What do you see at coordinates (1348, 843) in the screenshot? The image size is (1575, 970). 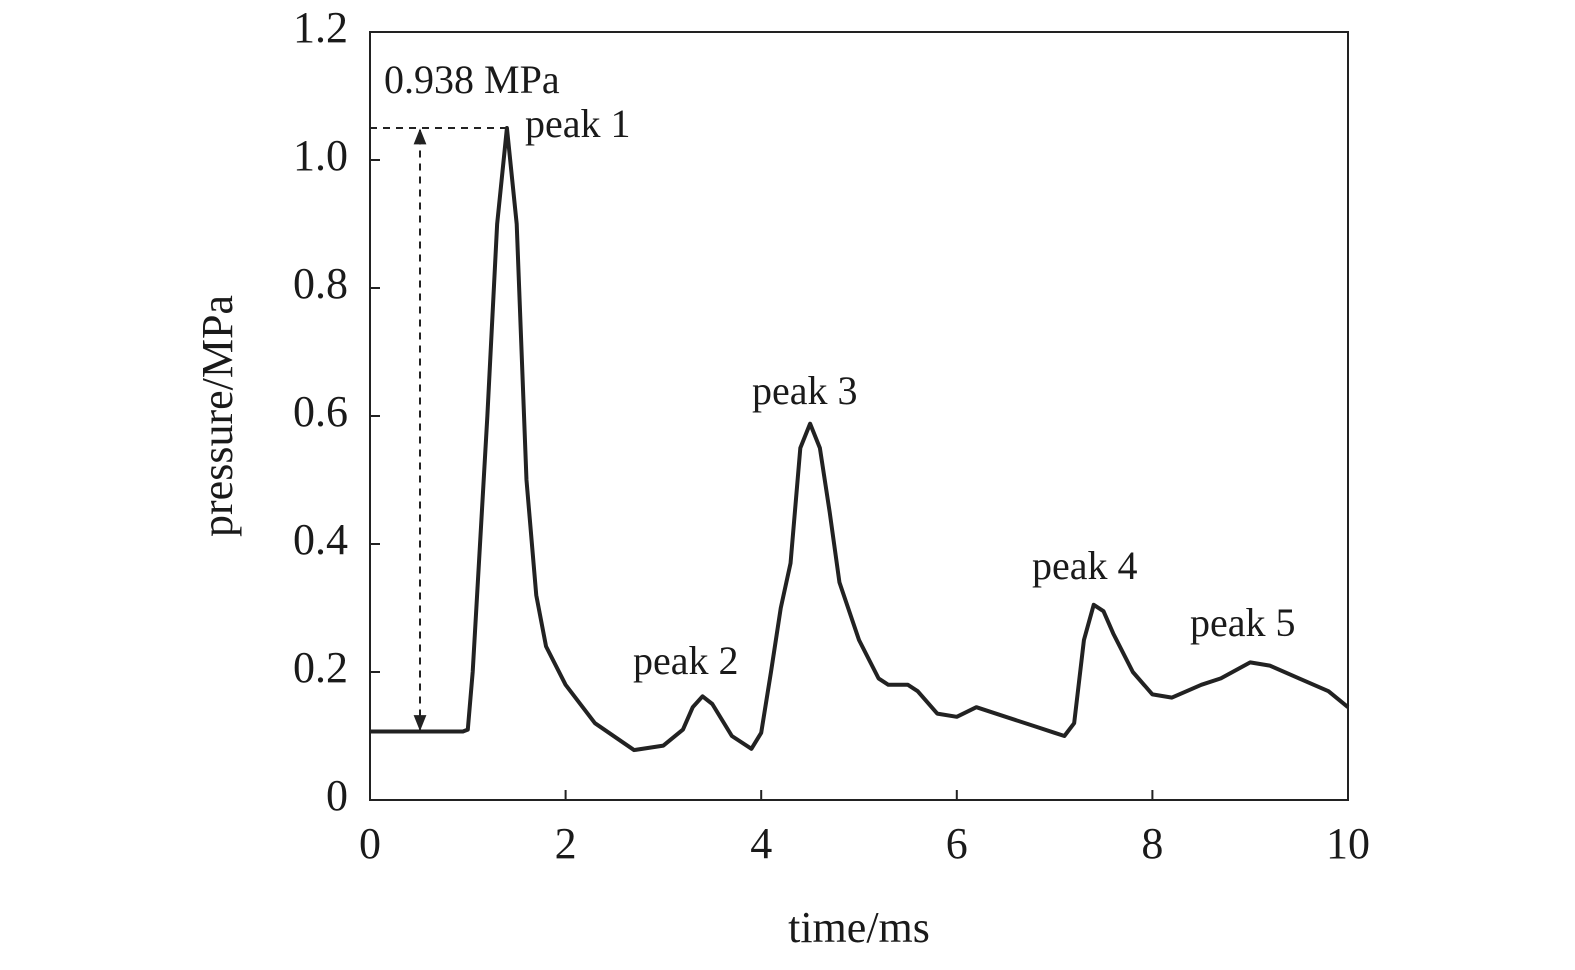 I see `x-tick-label: 10` at bounding box center [1348, 843].